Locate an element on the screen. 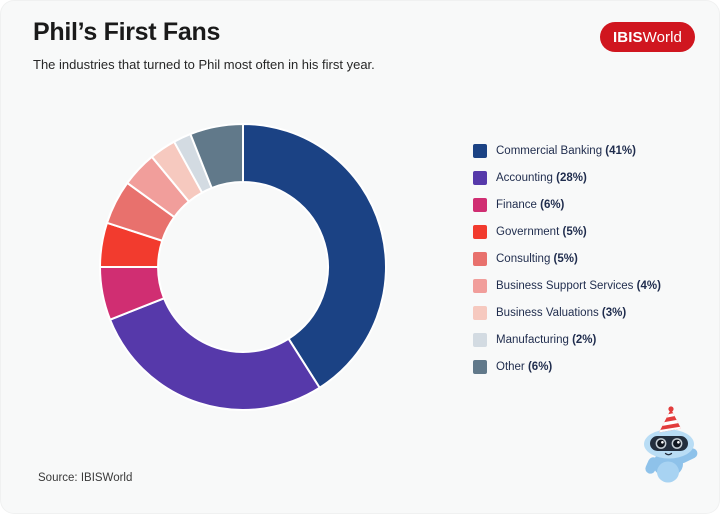  legend-label: Commercial Banking (41%) is located at coordinates (566, 150).